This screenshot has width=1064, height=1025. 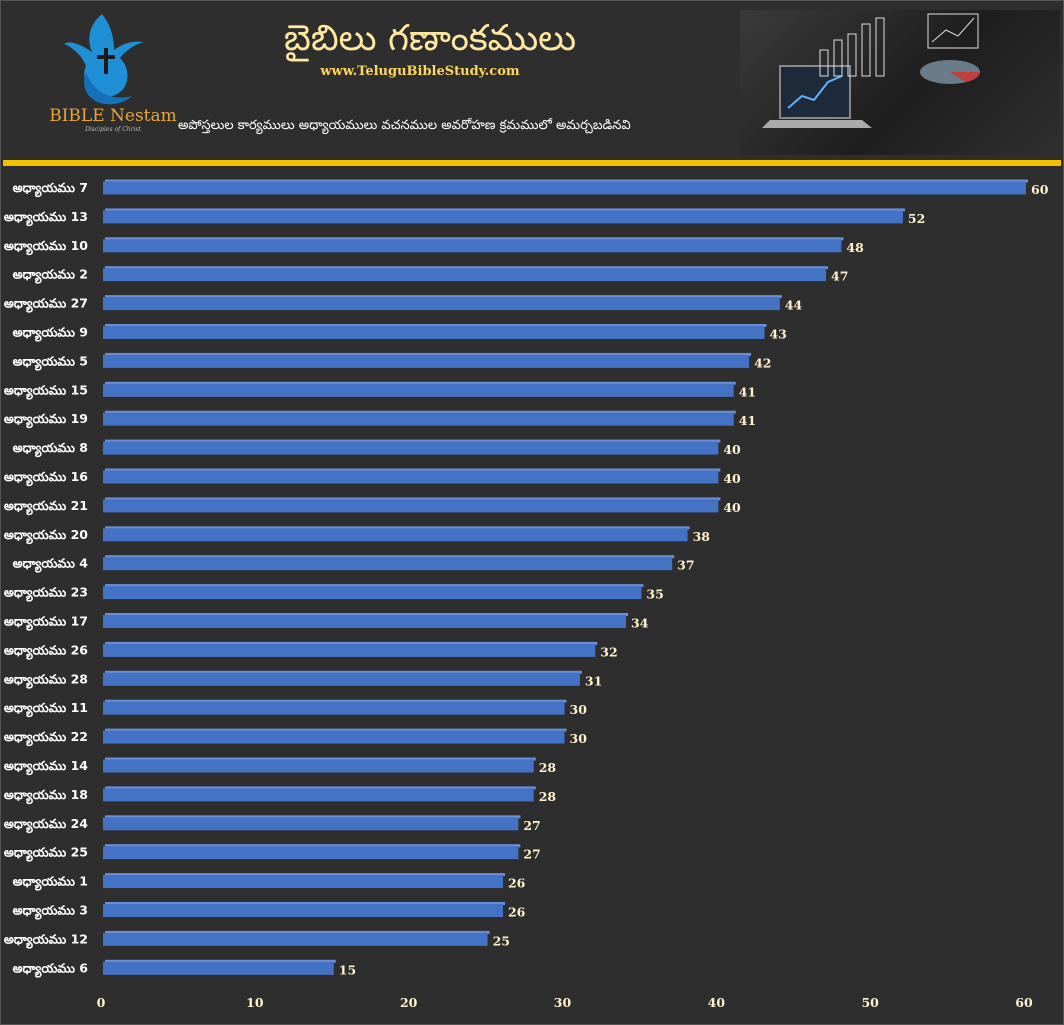 I want to click on data-label: 32, so click(x=608, y=651).